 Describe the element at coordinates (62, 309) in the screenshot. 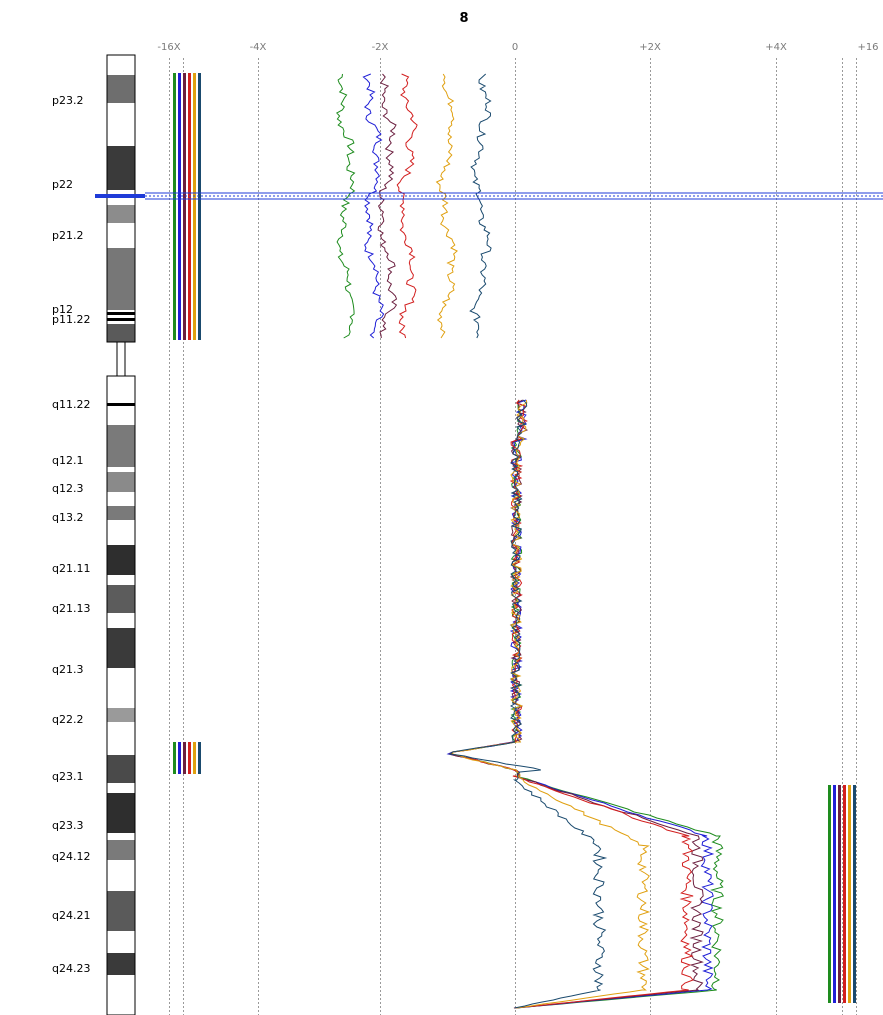

I see `band-label: p12` at that location.